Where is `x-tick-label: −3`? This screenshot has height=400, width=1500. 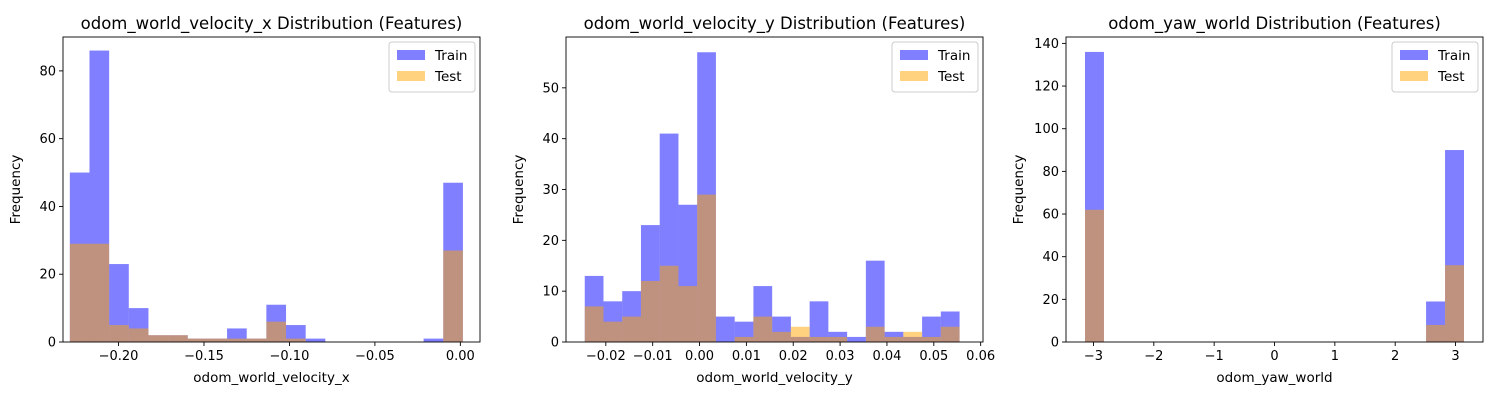
x-tick-label: −3 is located at coordinates (1093, 356).